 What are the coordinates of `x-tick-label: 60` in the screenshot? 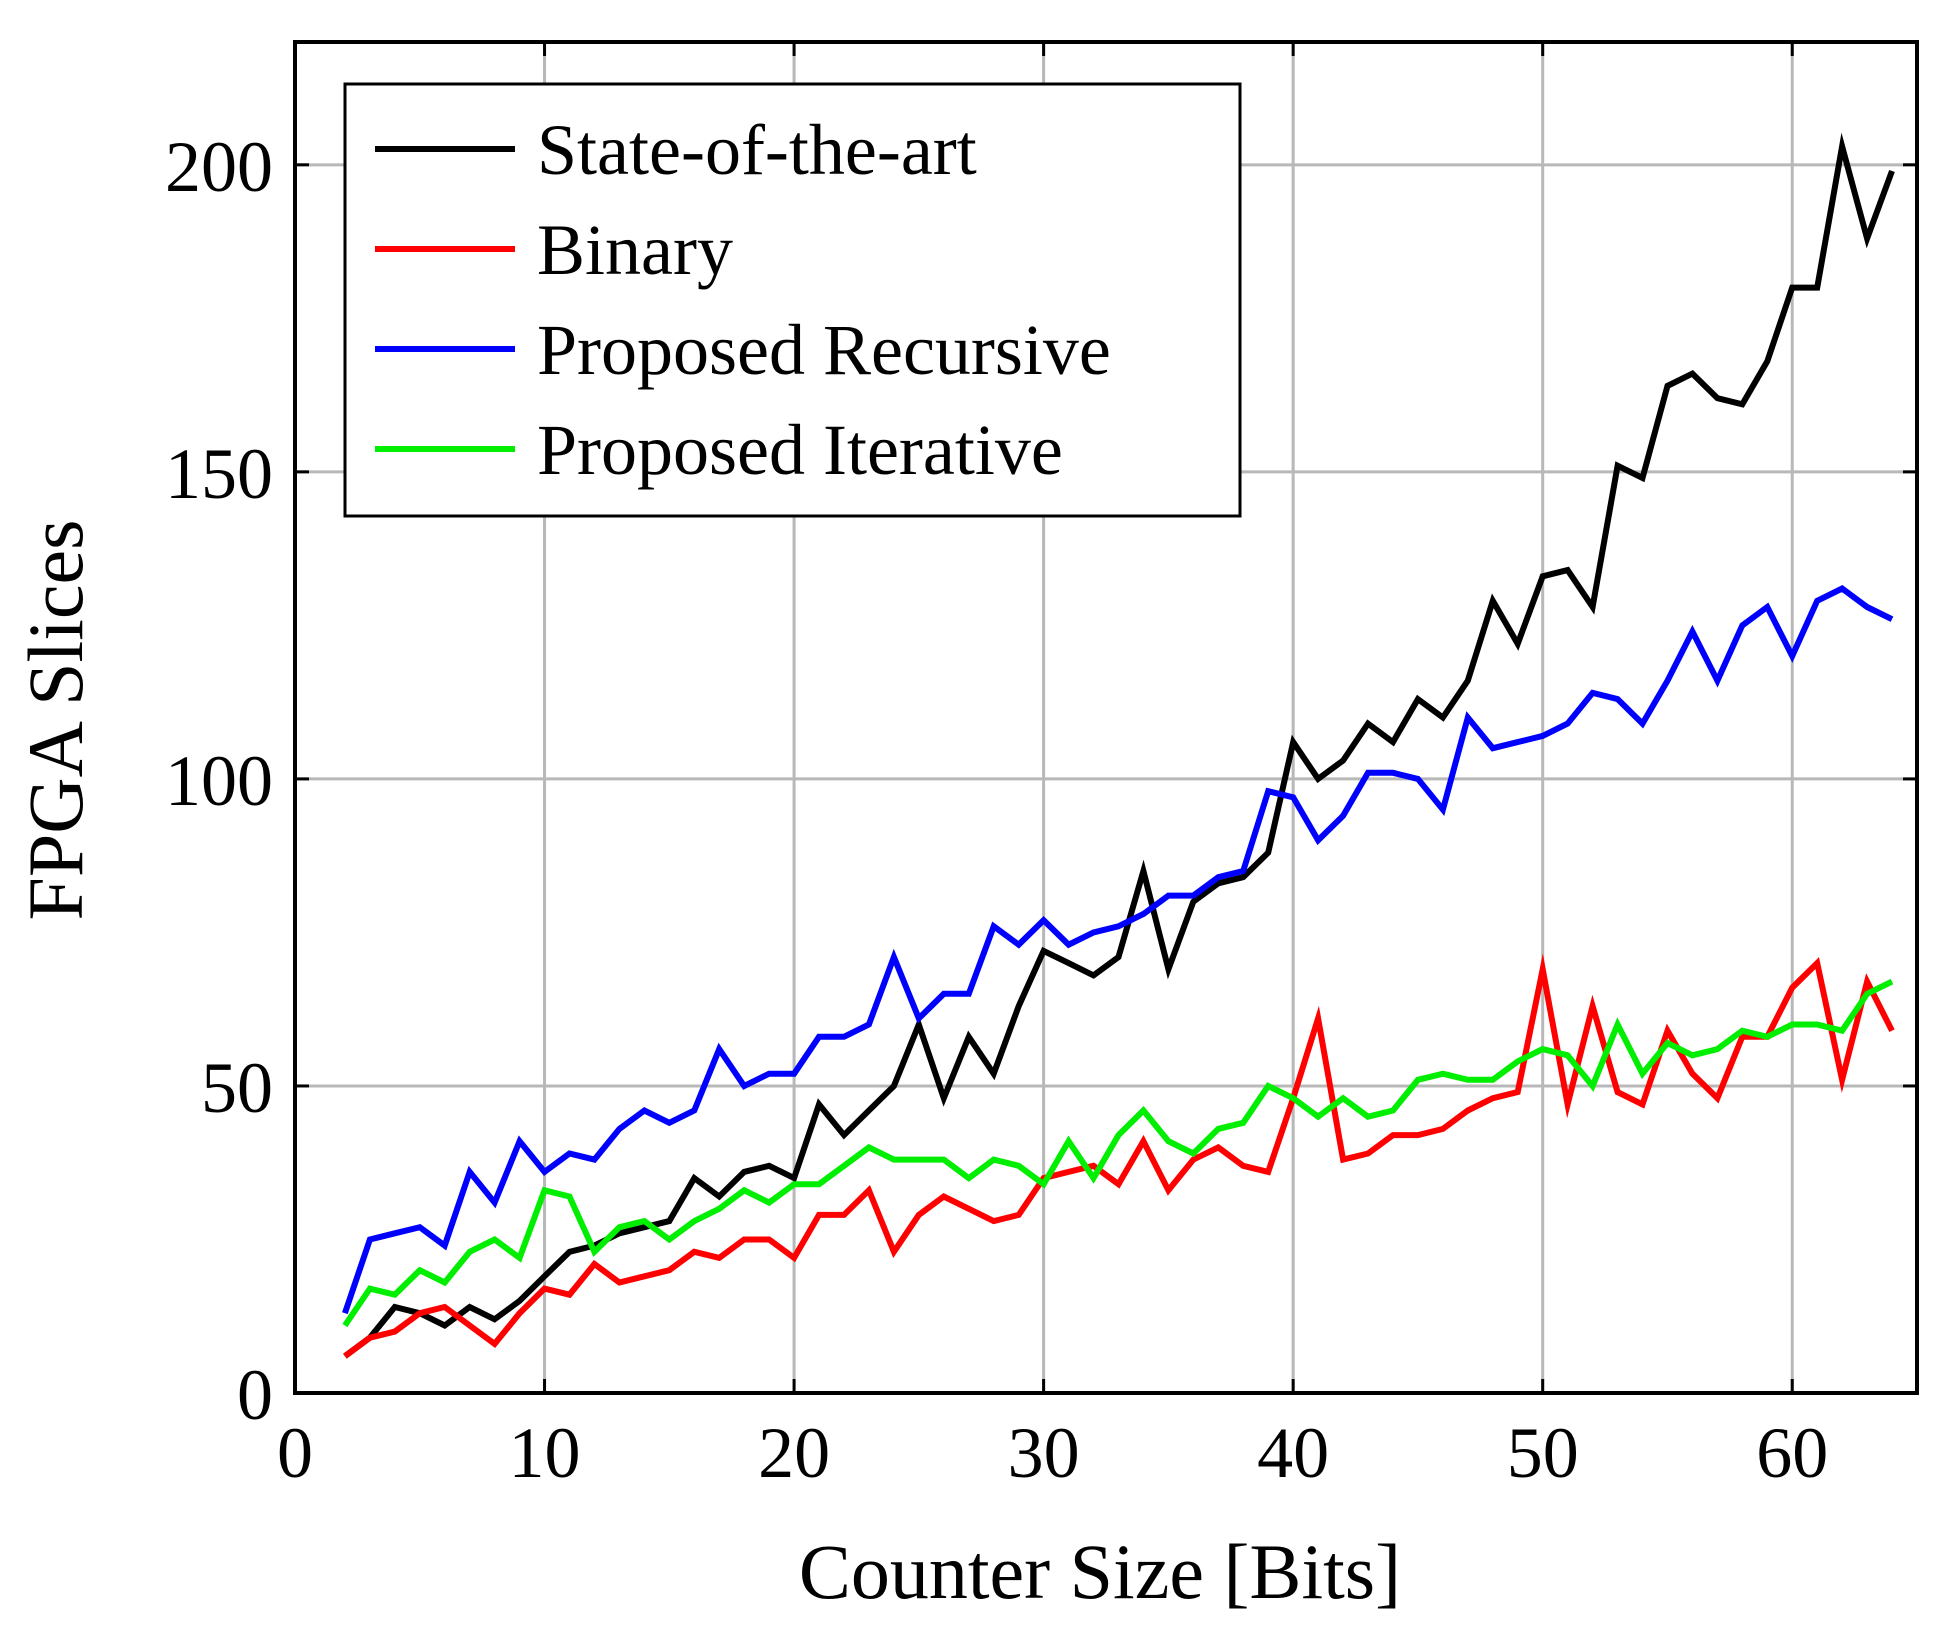 It's located at (1792, 1453).